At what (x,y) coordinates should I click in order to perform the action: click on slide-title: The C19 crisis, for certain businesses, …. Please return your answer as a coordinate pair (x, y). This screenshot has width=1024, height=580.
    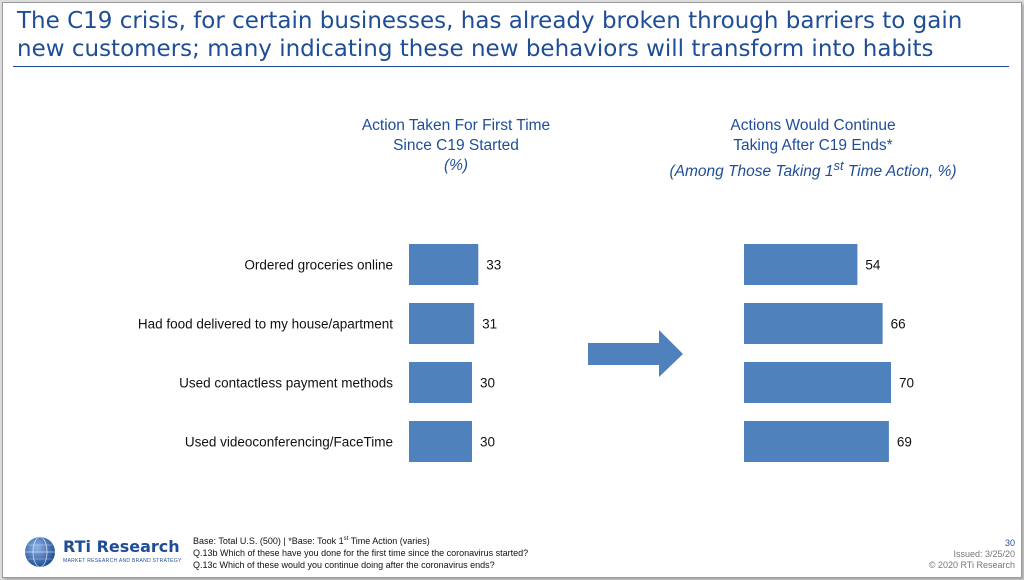
    Looking at the image, I should click on (490, 35).